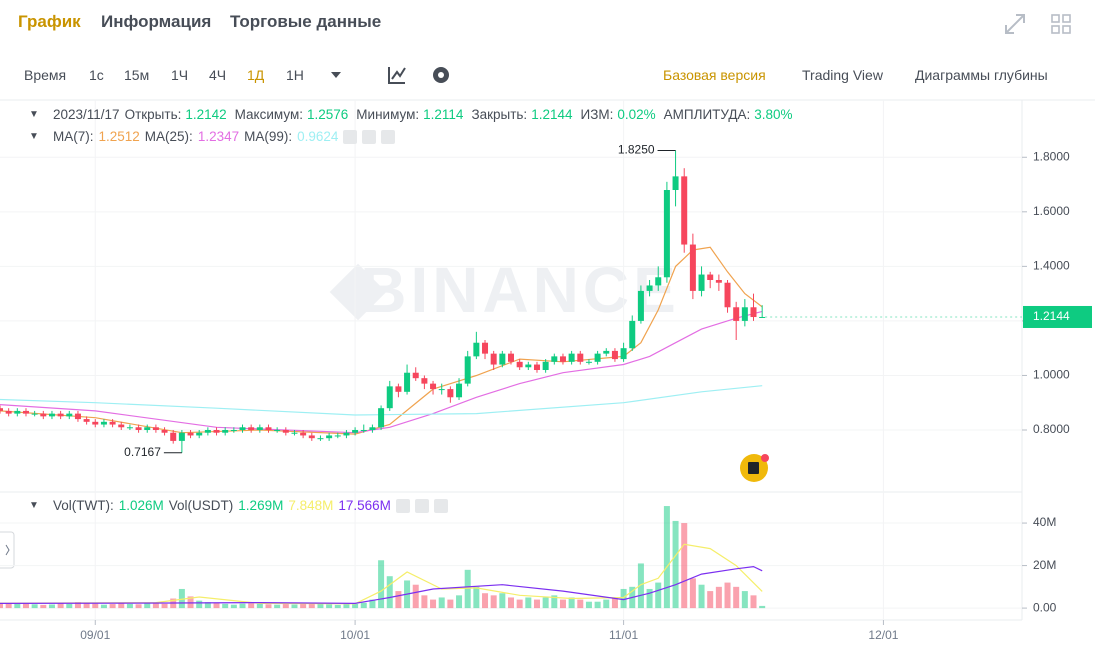 The height and width of the screenshot is (651, 1095). I want to click on ohlc-value: 0.02%, so click(636, 114).